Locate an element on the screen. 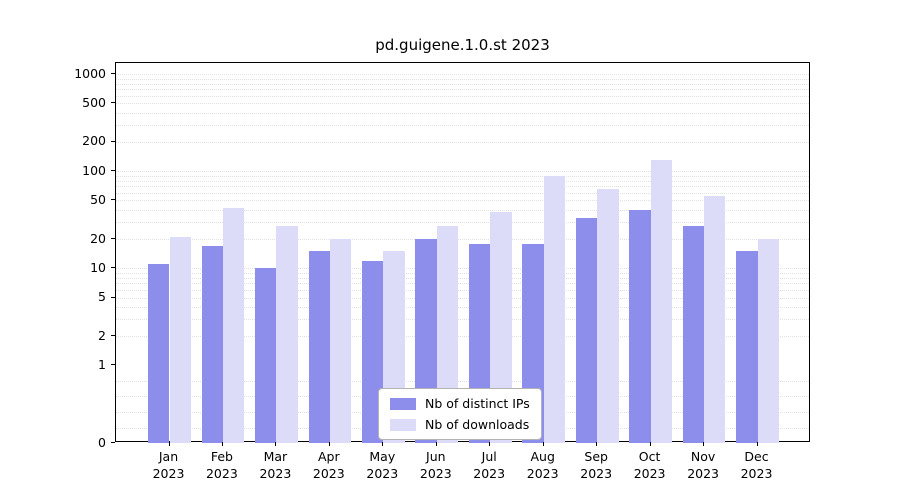  legend-entry-nb-of-downloads: Nb of downloads is located at coordinates (460, 424).